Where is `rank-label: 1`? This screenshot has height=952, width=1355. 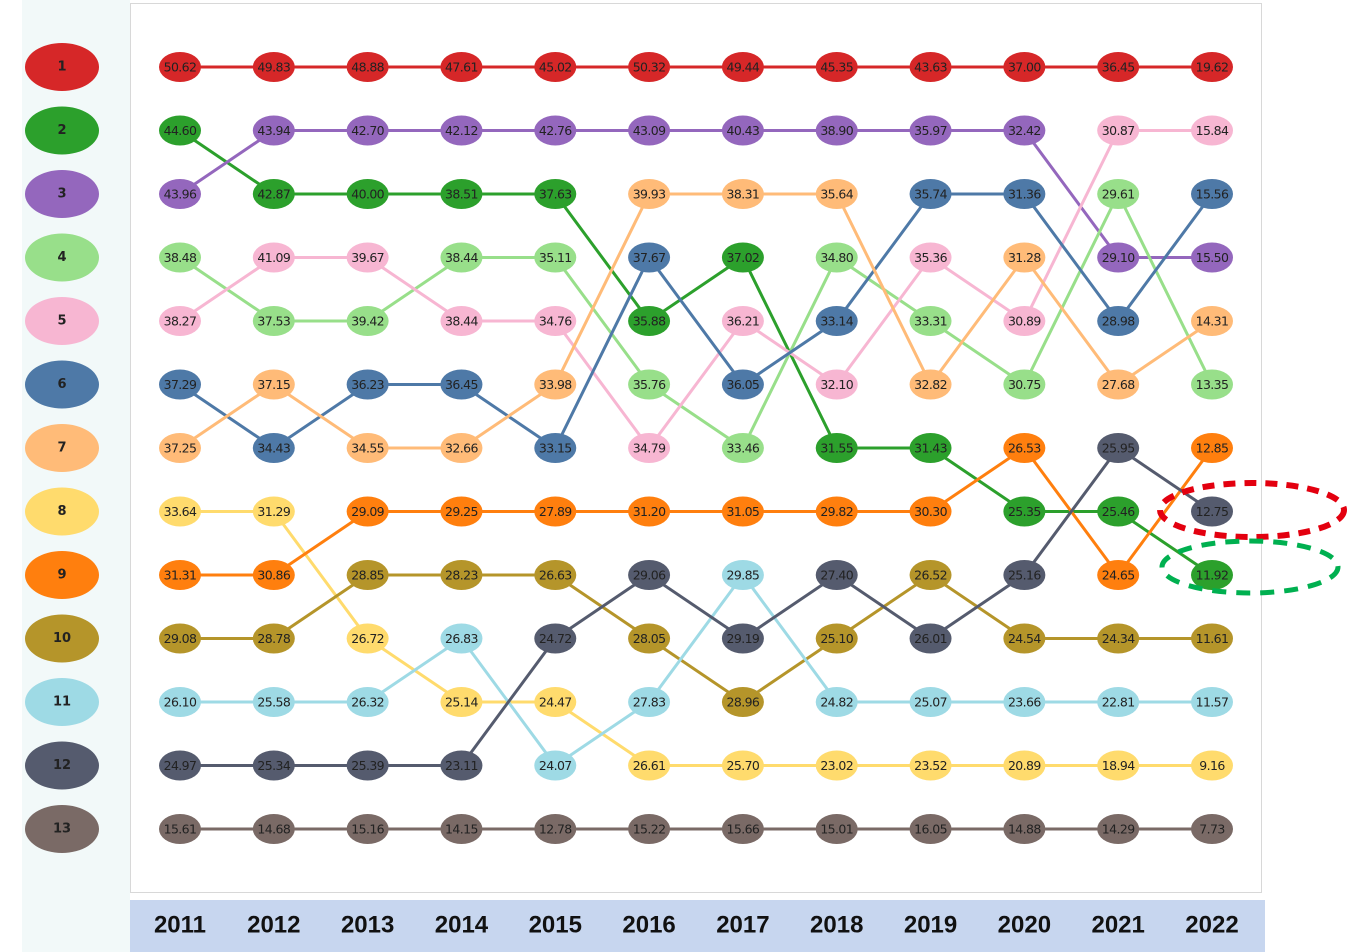
rank-label: 1 is located at coordinates (61, 67).